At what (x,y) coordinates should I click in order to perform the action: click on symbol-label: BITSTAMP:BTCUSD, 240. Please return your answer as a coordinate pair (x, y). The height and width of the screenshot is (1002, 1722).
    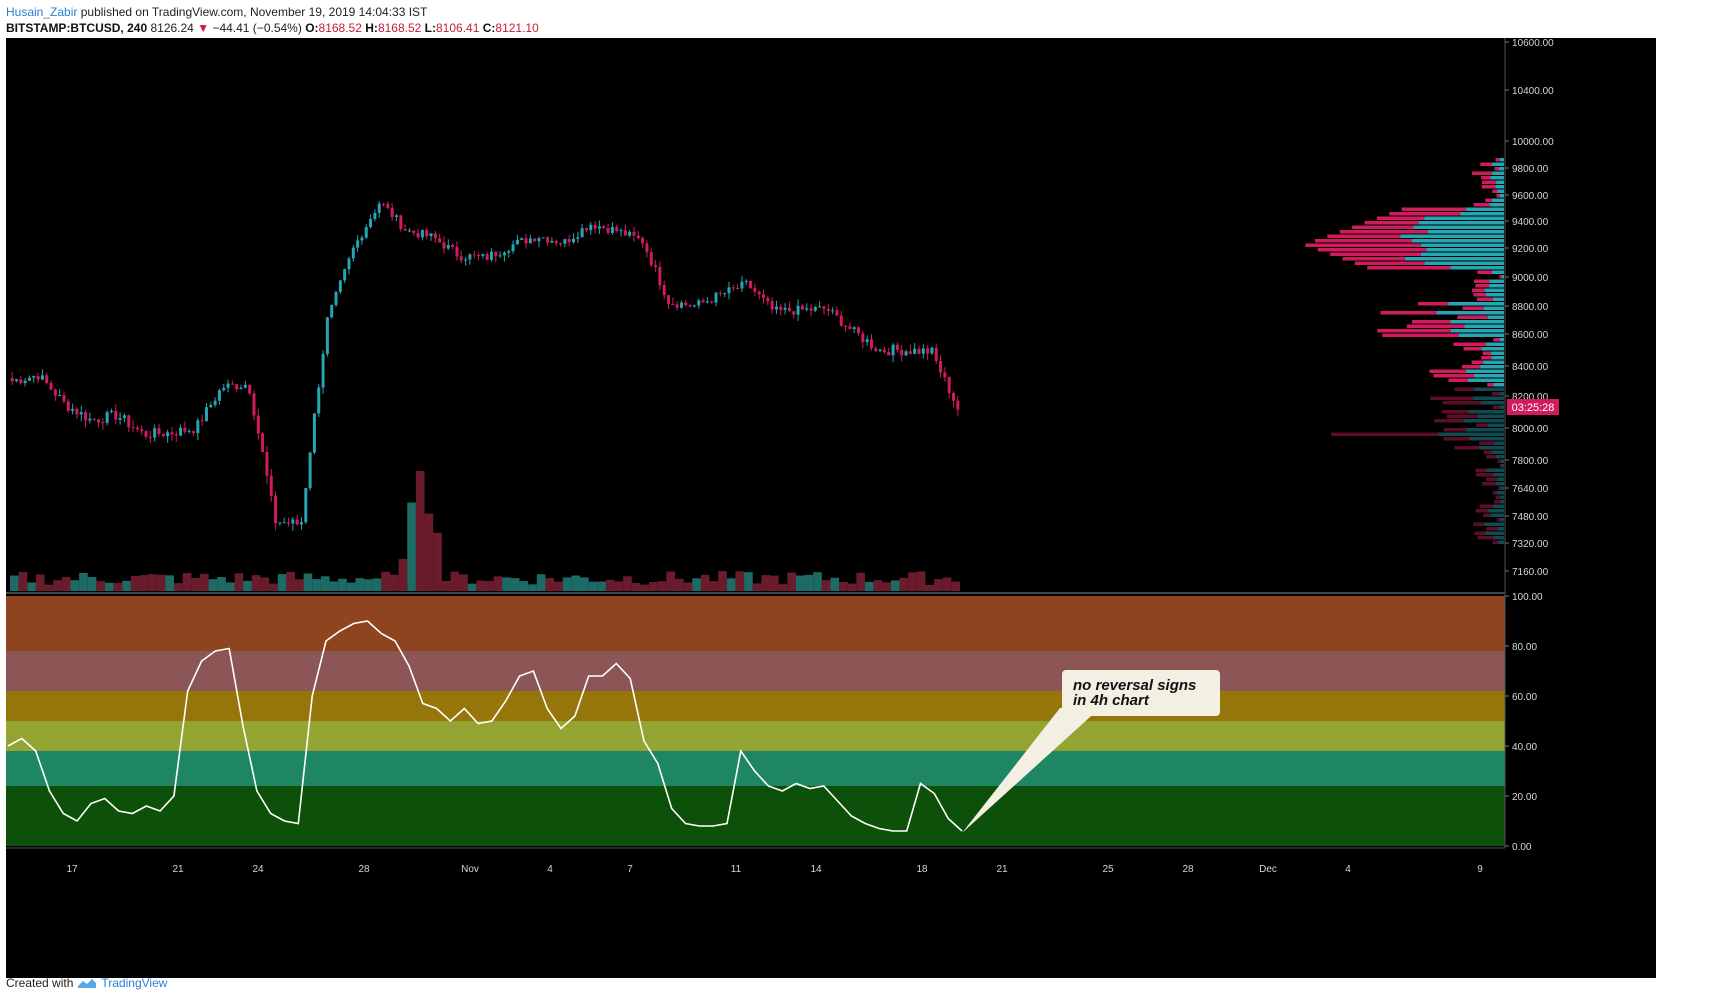
    Looking at the image, I should click on (77, 28).